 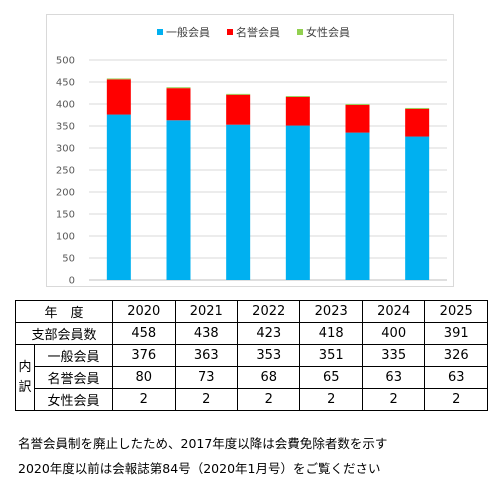 What do you see at coordinates (203, 443) in the screenshot?
I see `footnote-line-1: 名誉会員制を廃止したため、2017年度以降は会費免除者数を示す` at bounding box center [203, 443].